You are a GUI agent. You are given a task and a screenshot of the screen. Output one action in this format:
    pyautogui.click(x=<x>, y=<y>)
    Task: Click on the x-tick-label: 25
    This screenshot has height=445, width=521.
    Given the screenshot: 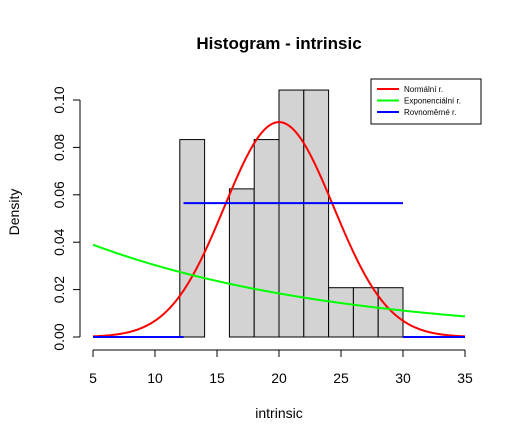 What is the action you would take?
    pyautogui.click(x=341, y=378)
    